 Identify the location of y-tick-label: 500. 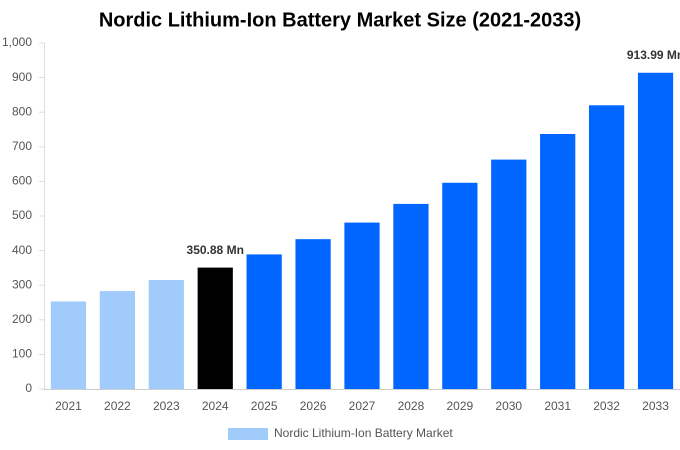
(22, 215).